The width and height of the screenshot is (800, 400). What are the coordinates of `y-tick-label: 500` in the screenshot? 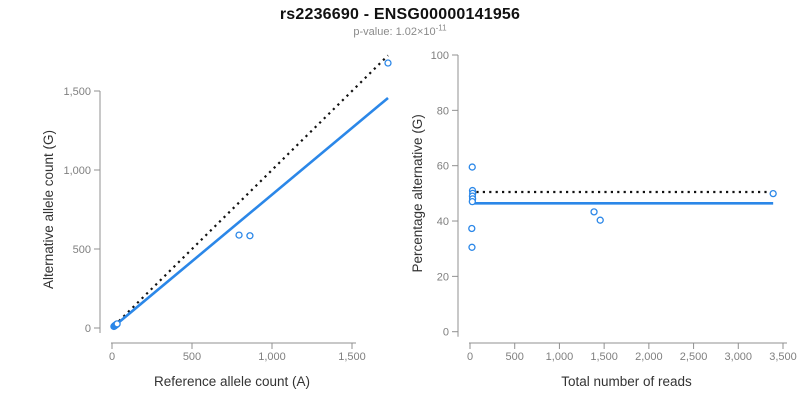 It's located at (82, 250).